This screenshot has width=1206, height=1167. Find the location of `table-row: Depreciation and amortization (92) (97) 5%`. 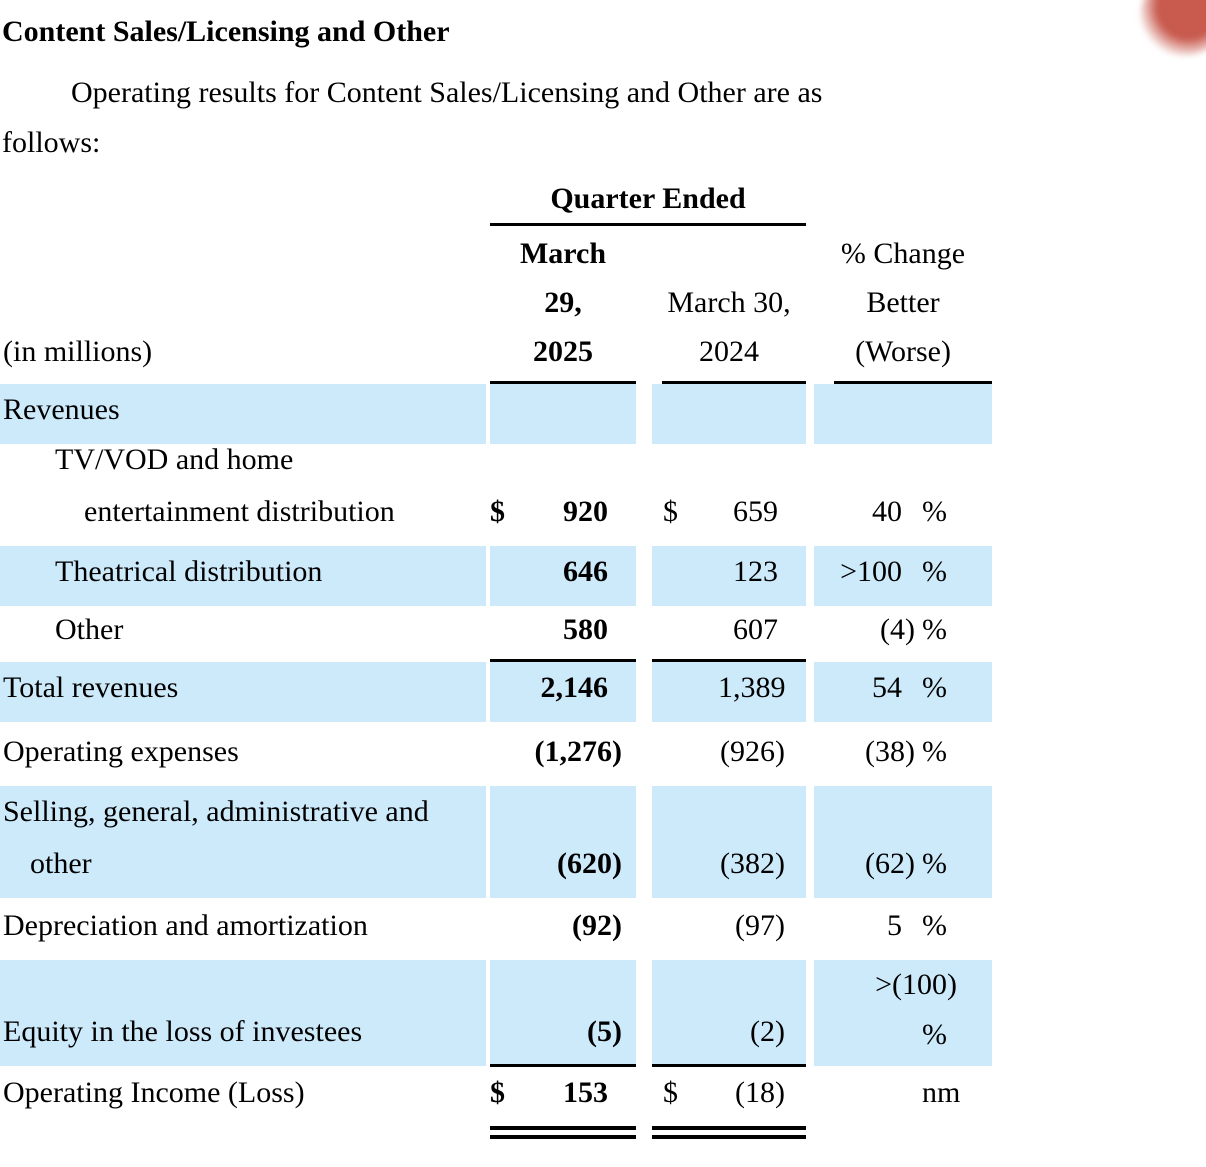

table-row: Depreciation and amortization (92) (97) 5% is located at coordinates (496, 929).